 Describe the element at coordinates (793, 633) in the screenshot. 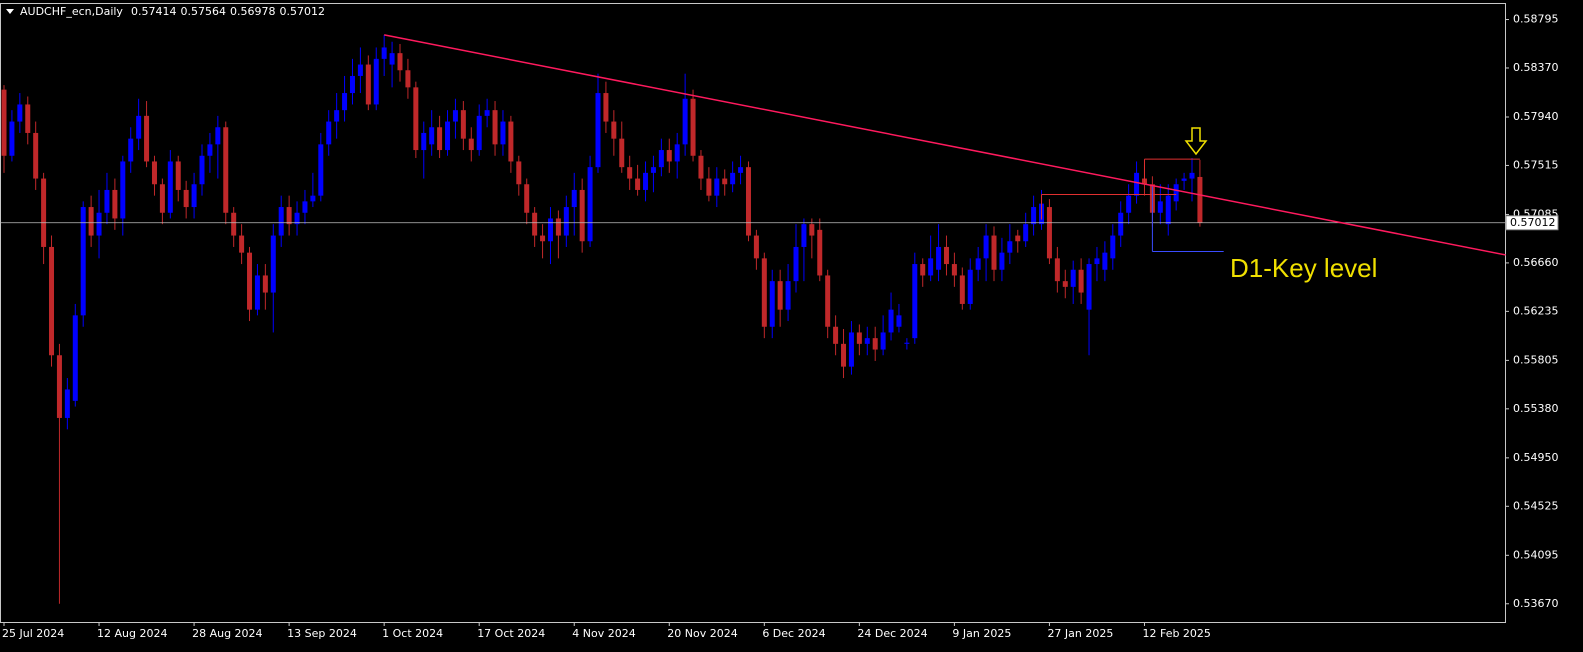

I see `x-tick-label: 6 Dec 2024` at that location.